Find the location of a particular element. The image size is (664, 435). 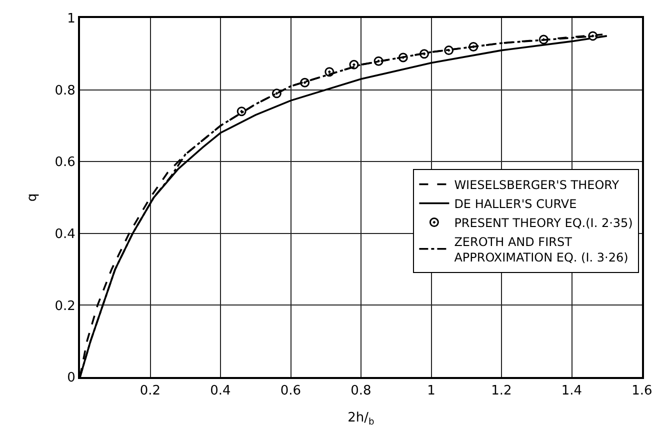

y-tick-label: 0.6 is located at coordinates (65, 162).